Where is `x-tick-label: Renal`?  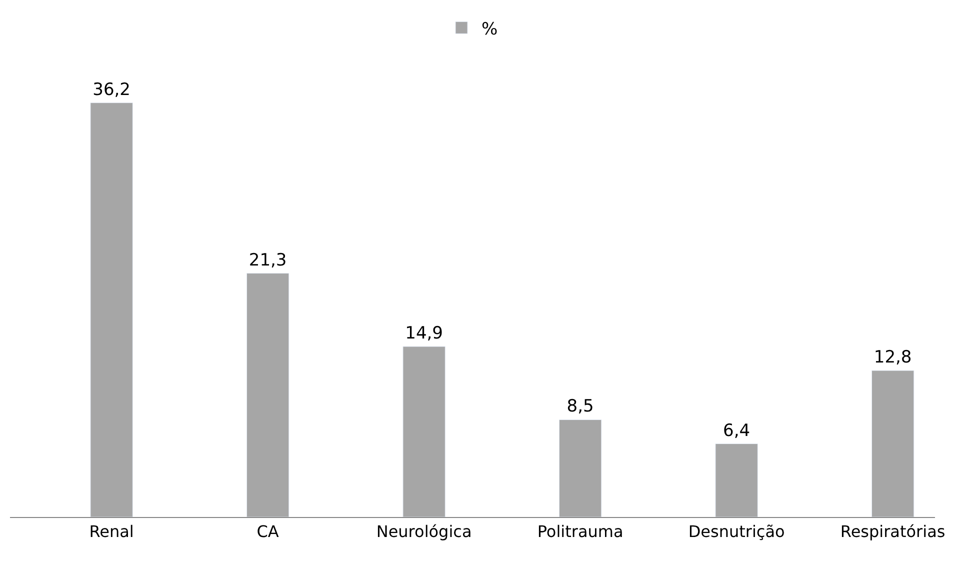
x-tick-label: Renal is located at coordinates (111, 532).